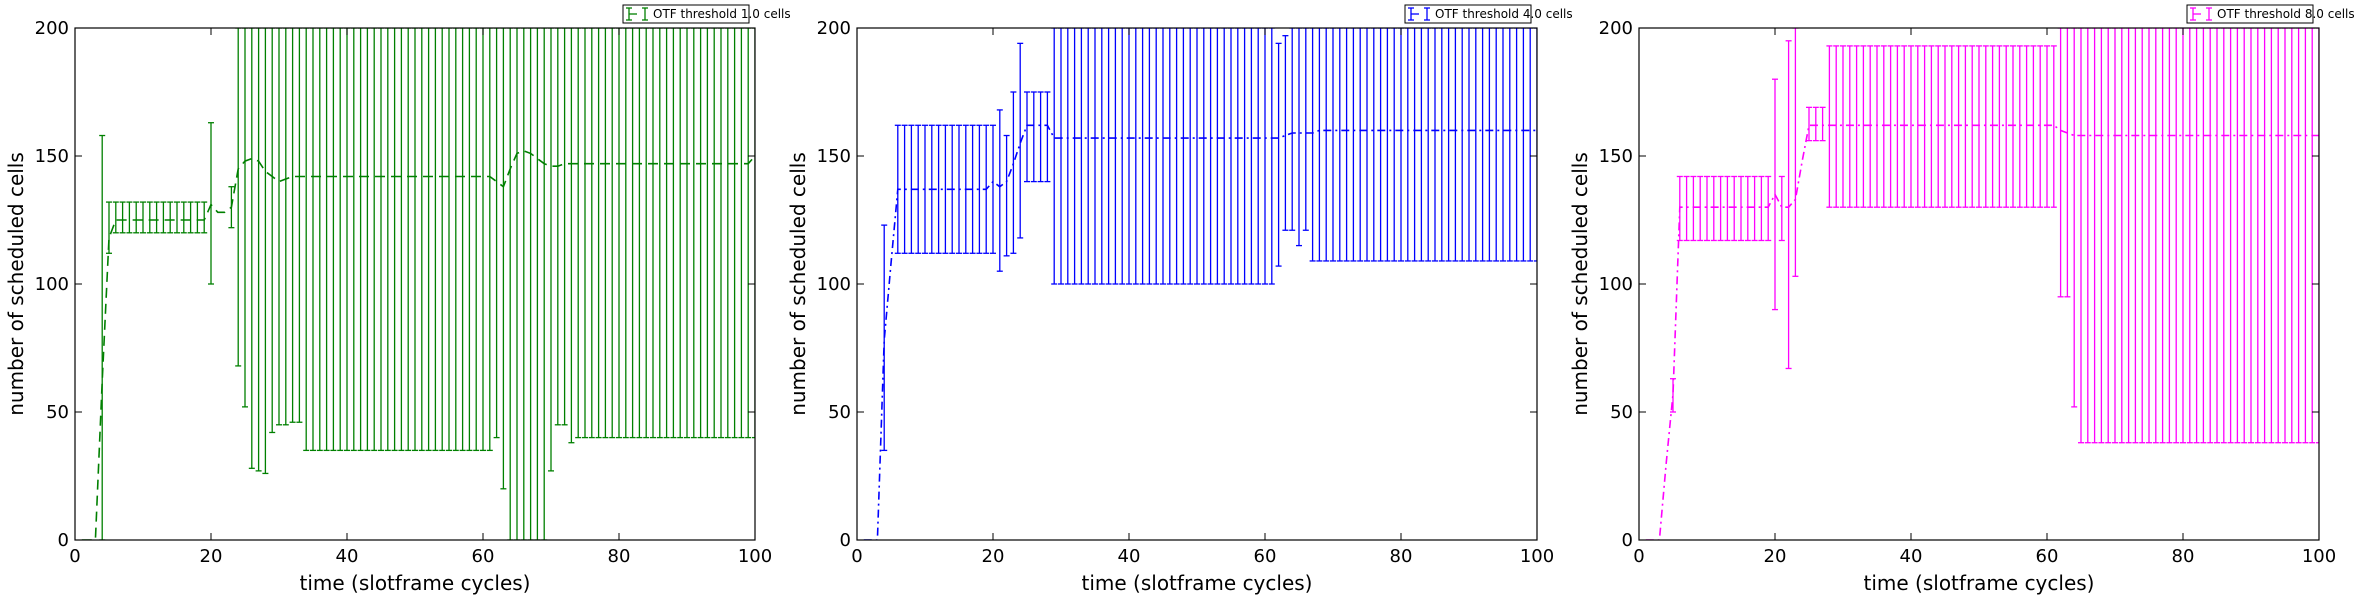 This screenshot has height=600, width=2359. I want to click on legend: OTF threshold 8.0 cells, so click(2270, 14).